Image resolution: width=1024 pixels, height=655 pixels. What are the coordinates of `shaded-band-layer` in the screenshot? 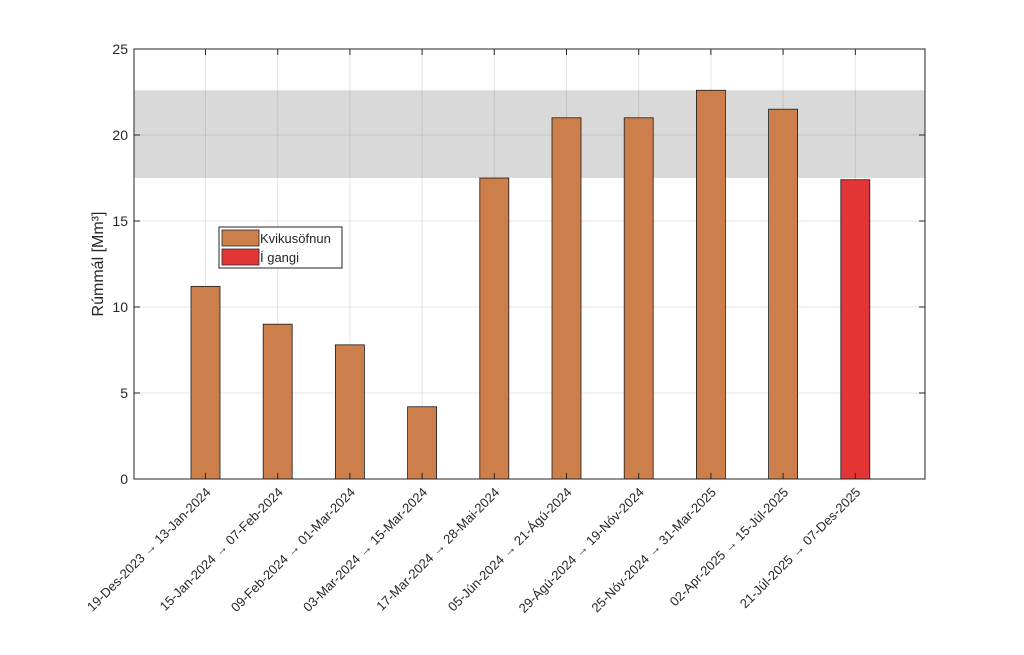 It's located at (529, 134).